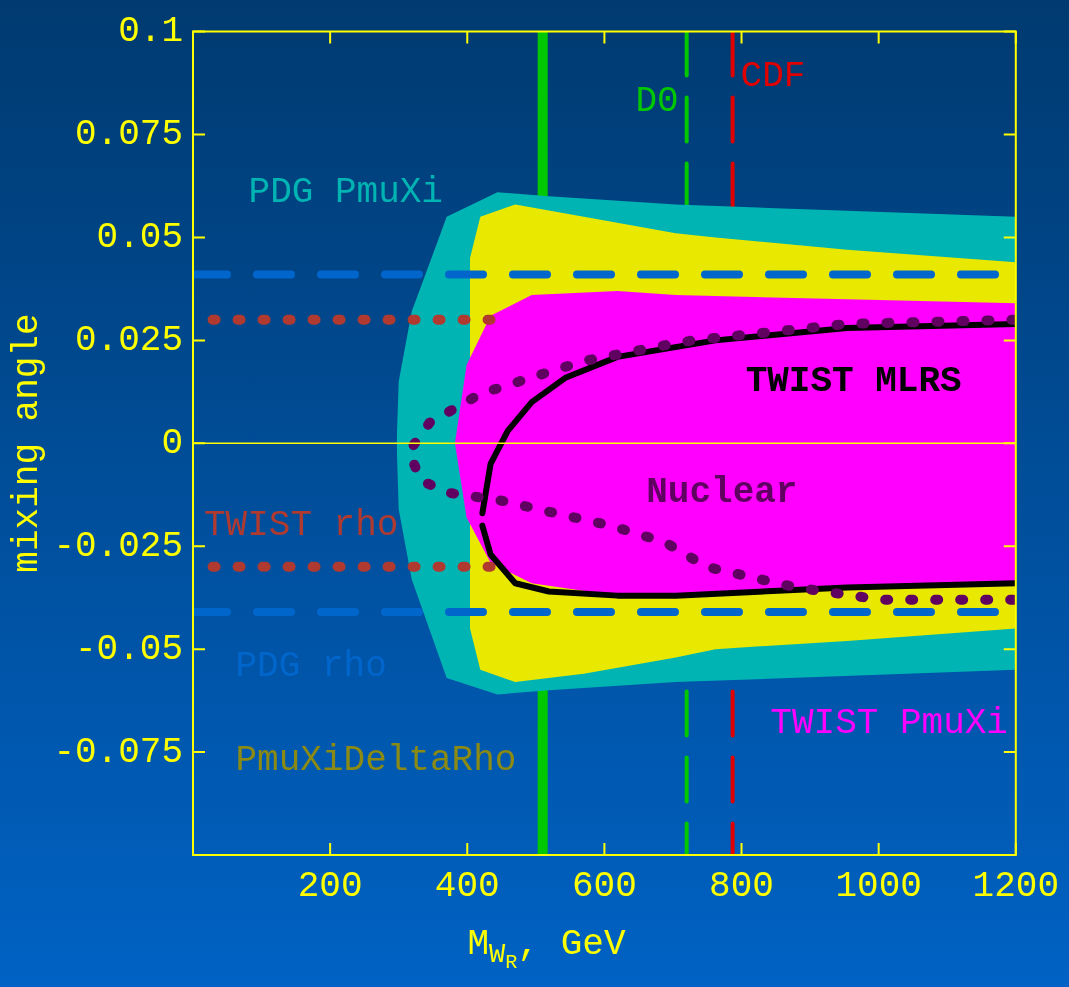 Image resolution: width=1069 pixels, height=987 pixels. I want to click on y-axis-title: mixing angle, so click(27, 443).